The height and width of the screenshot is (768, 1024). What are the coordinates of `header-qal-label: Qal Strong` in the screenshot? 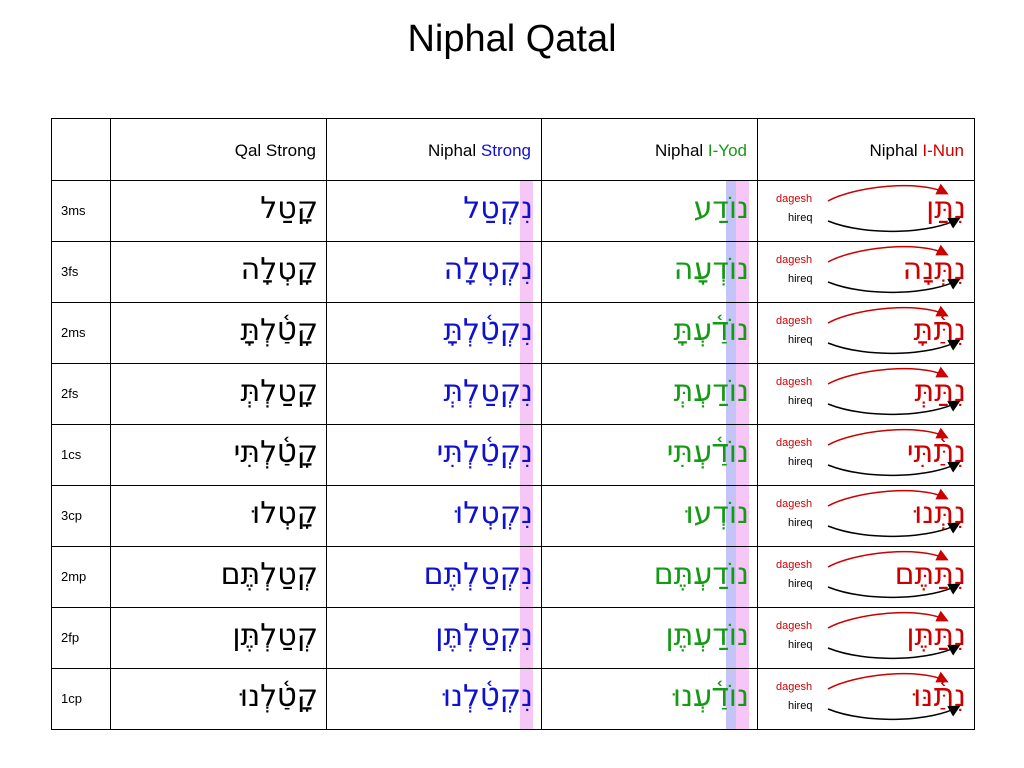 It's located at (275, 150).